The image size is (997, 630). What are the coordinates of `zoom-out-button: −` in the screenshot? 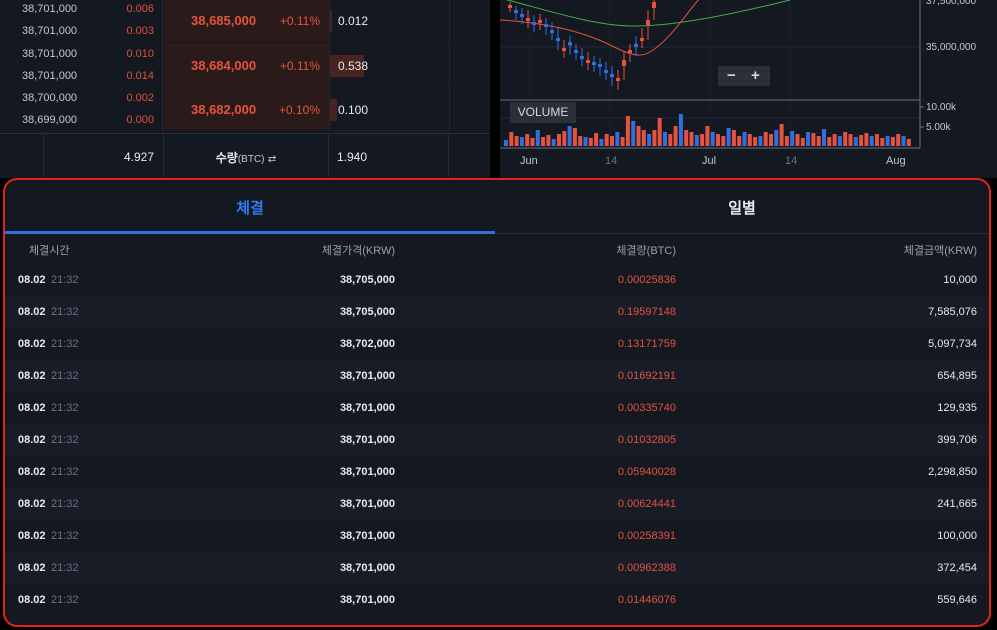 It's located at (731, 75).